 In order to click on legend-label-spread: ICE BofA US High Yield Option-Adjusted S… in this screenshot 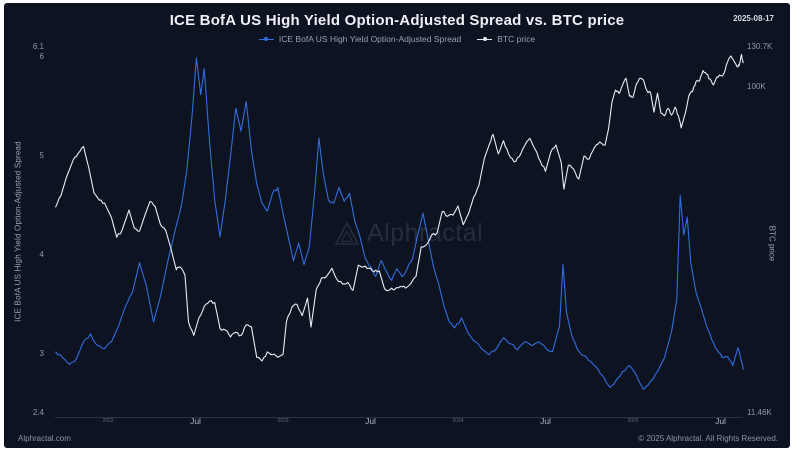, I will do `click(370, 39)`.